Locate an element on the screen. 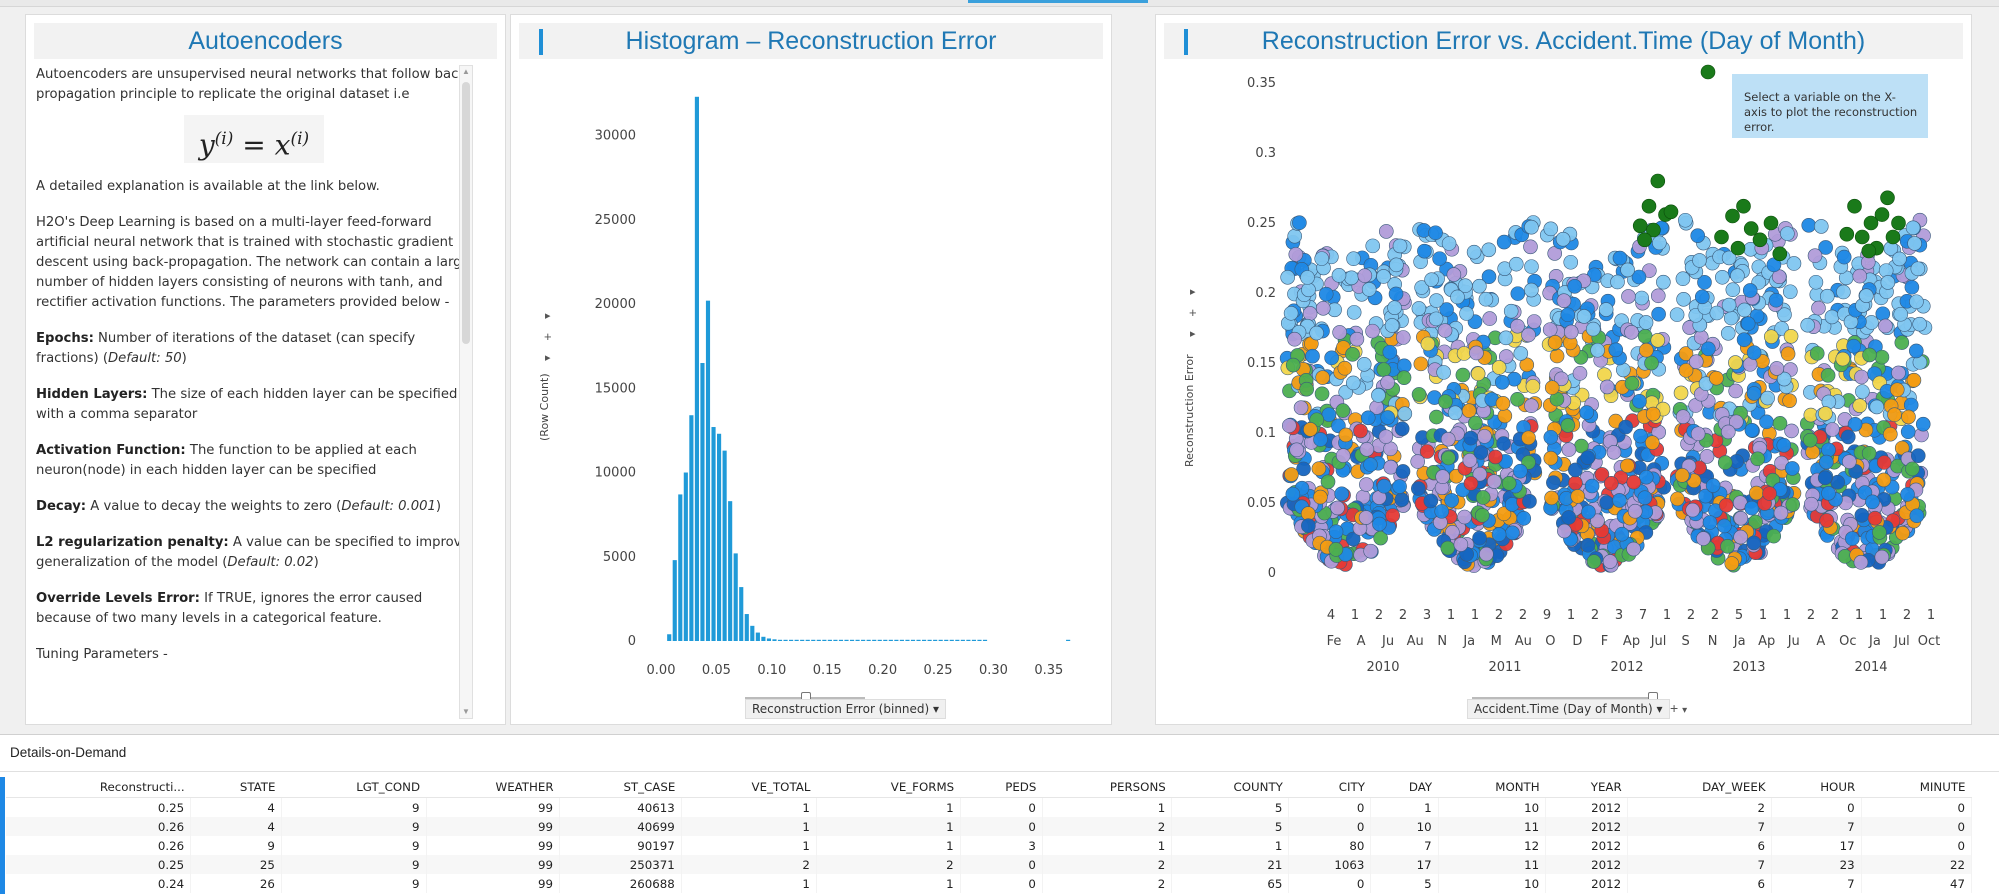 Image resolution: width=1999 pixels, height=894 pixels. table-cell: 26 is located at coordinates (236, 883).